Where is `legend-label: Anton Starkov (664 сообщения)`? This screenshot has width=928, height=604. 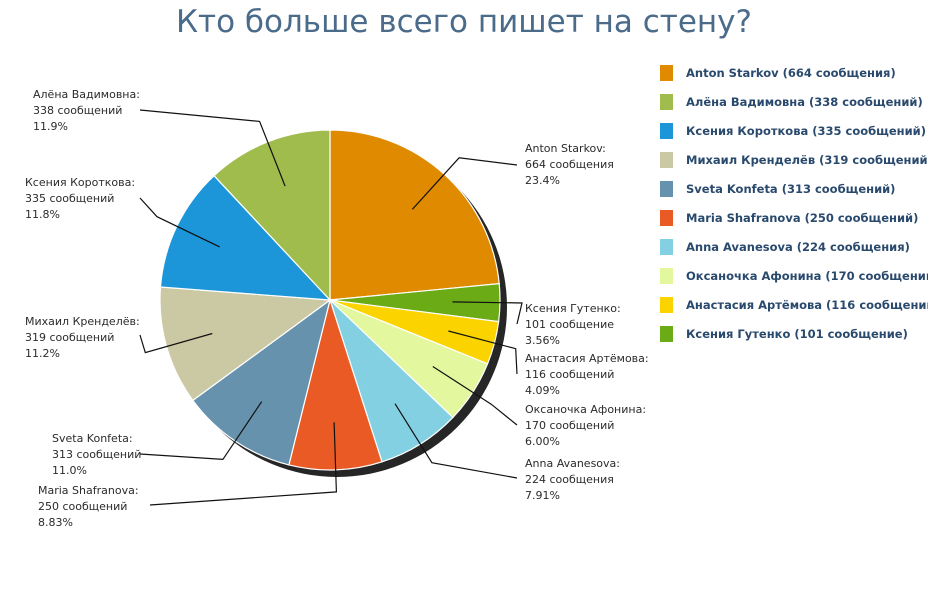
legend-label: Anton Starkov (664 сообщения) is located at coordinates (791, 72).